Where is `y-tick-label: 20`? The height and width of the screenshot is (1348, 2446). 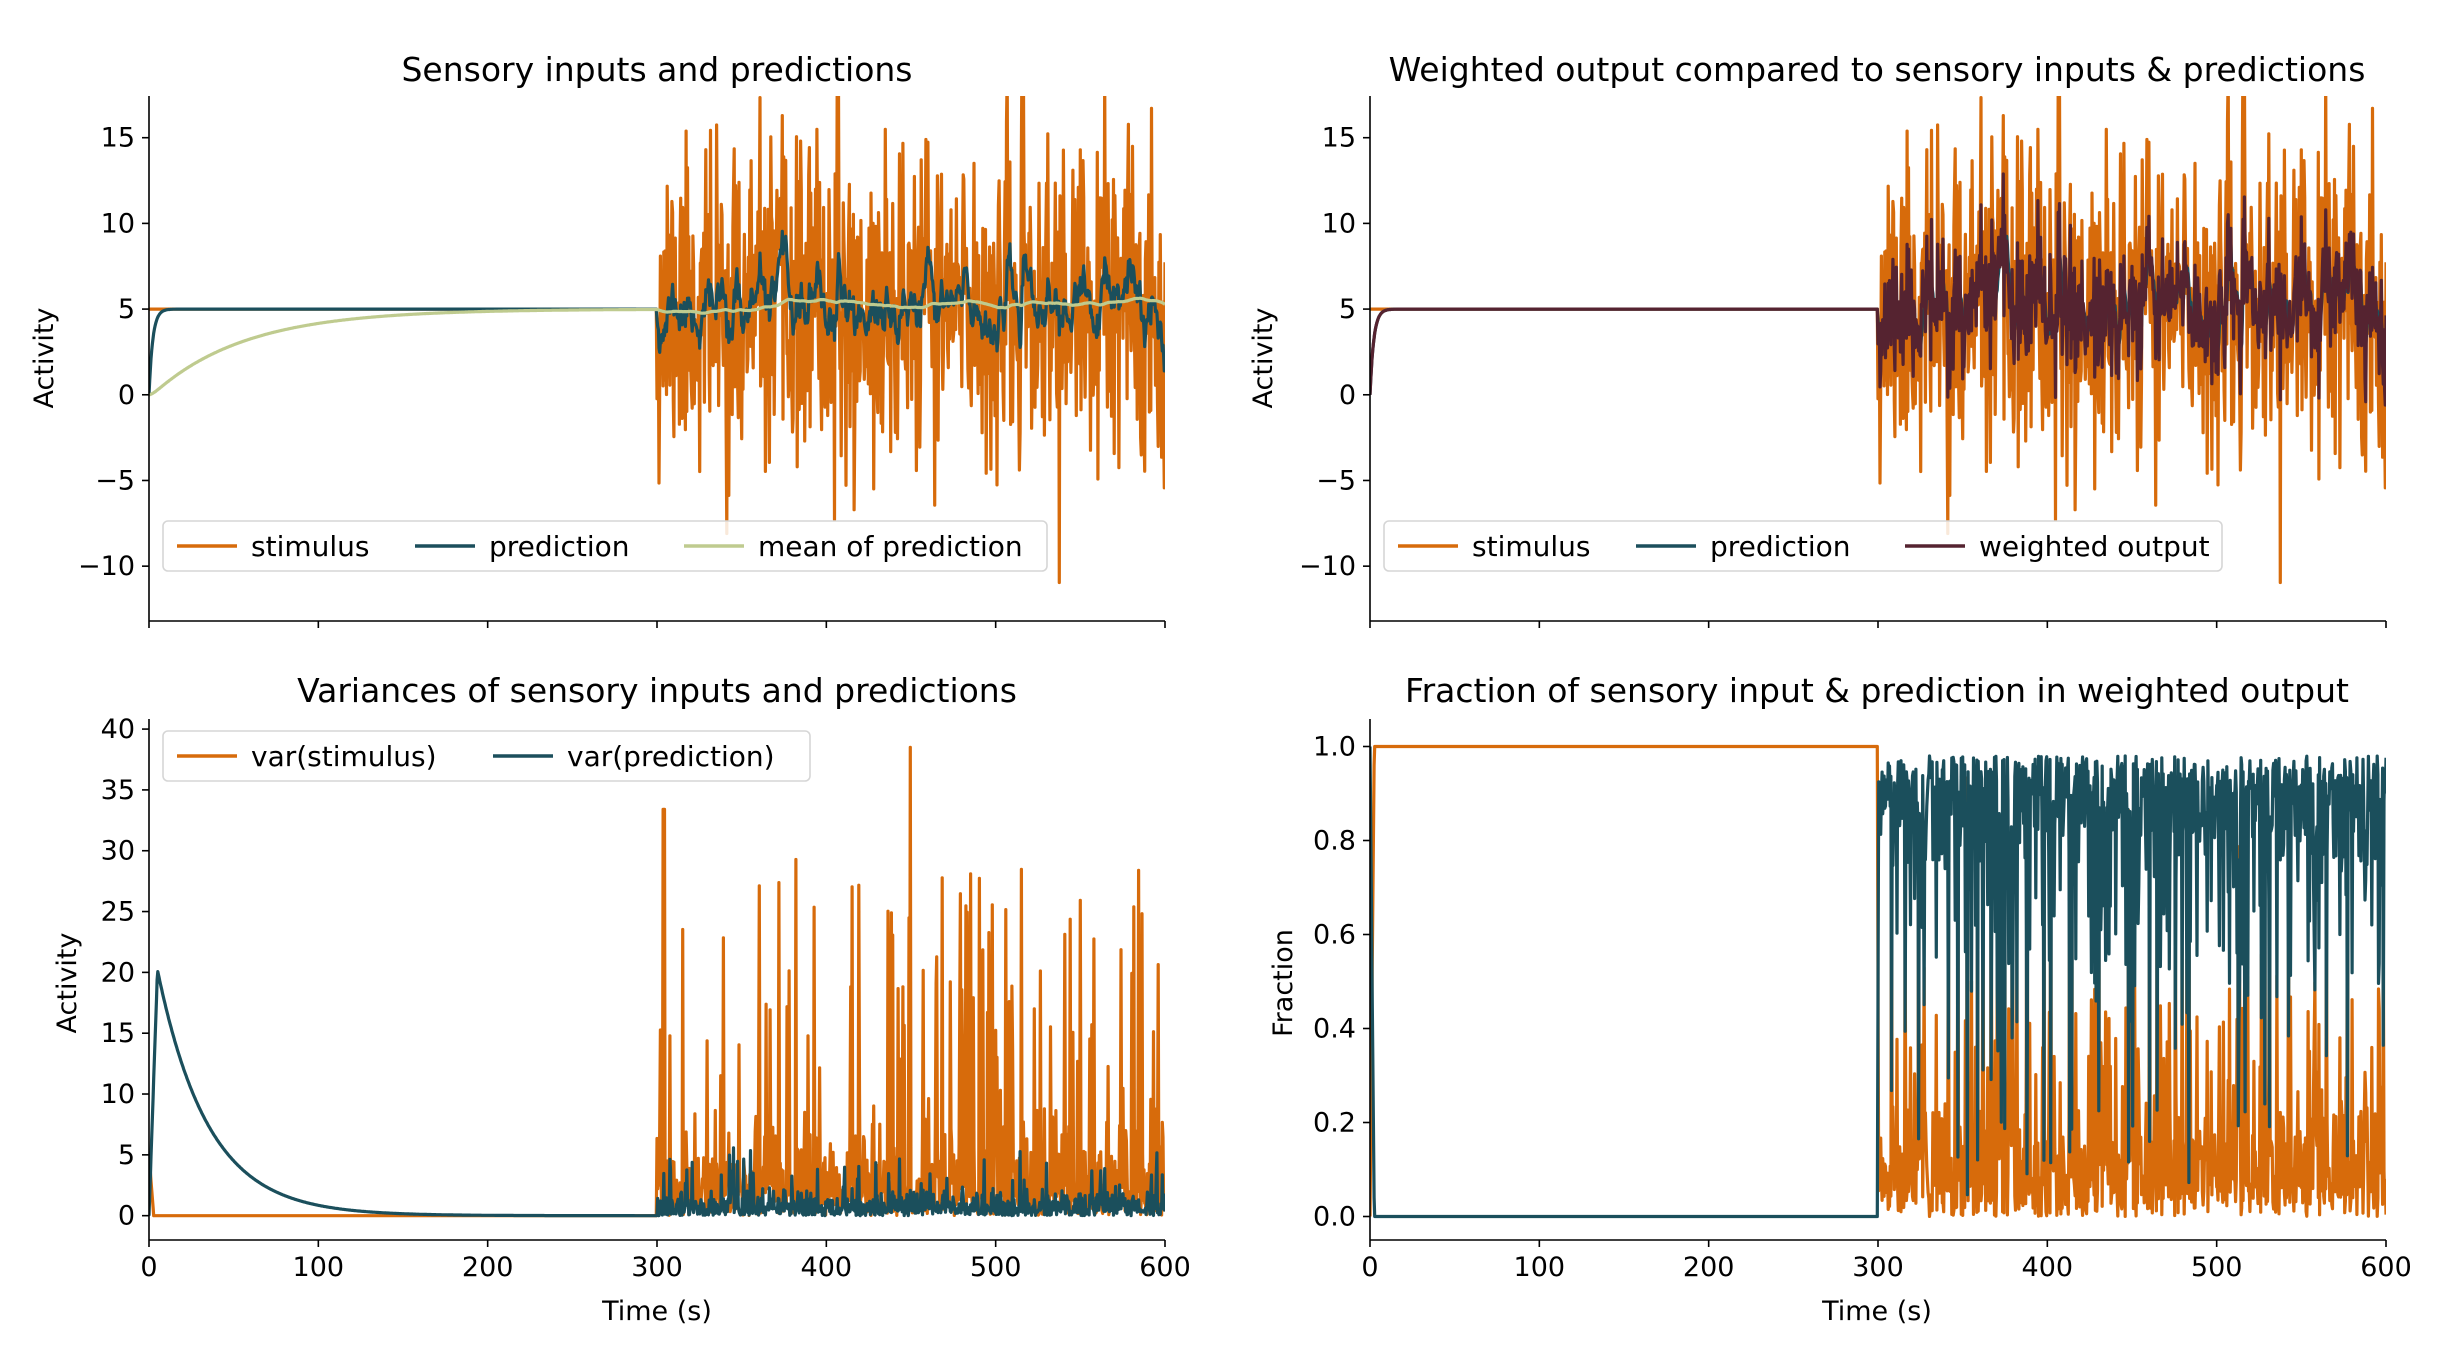
y-tick-label: 20 is located at coordinates (118, 972).